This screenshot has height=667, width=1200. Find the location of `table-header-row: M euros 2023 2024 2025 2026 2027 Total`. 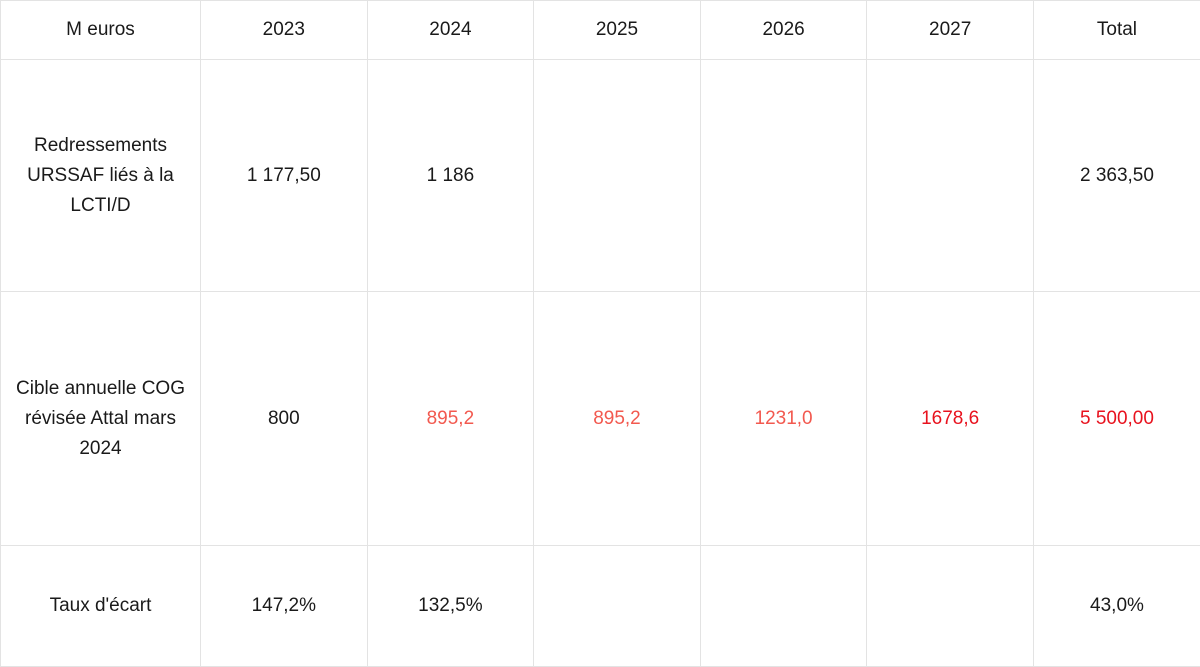

table-header-row: M euros 2023 2024 2025 2026 2027 Total is located at coordinates (600, 30).